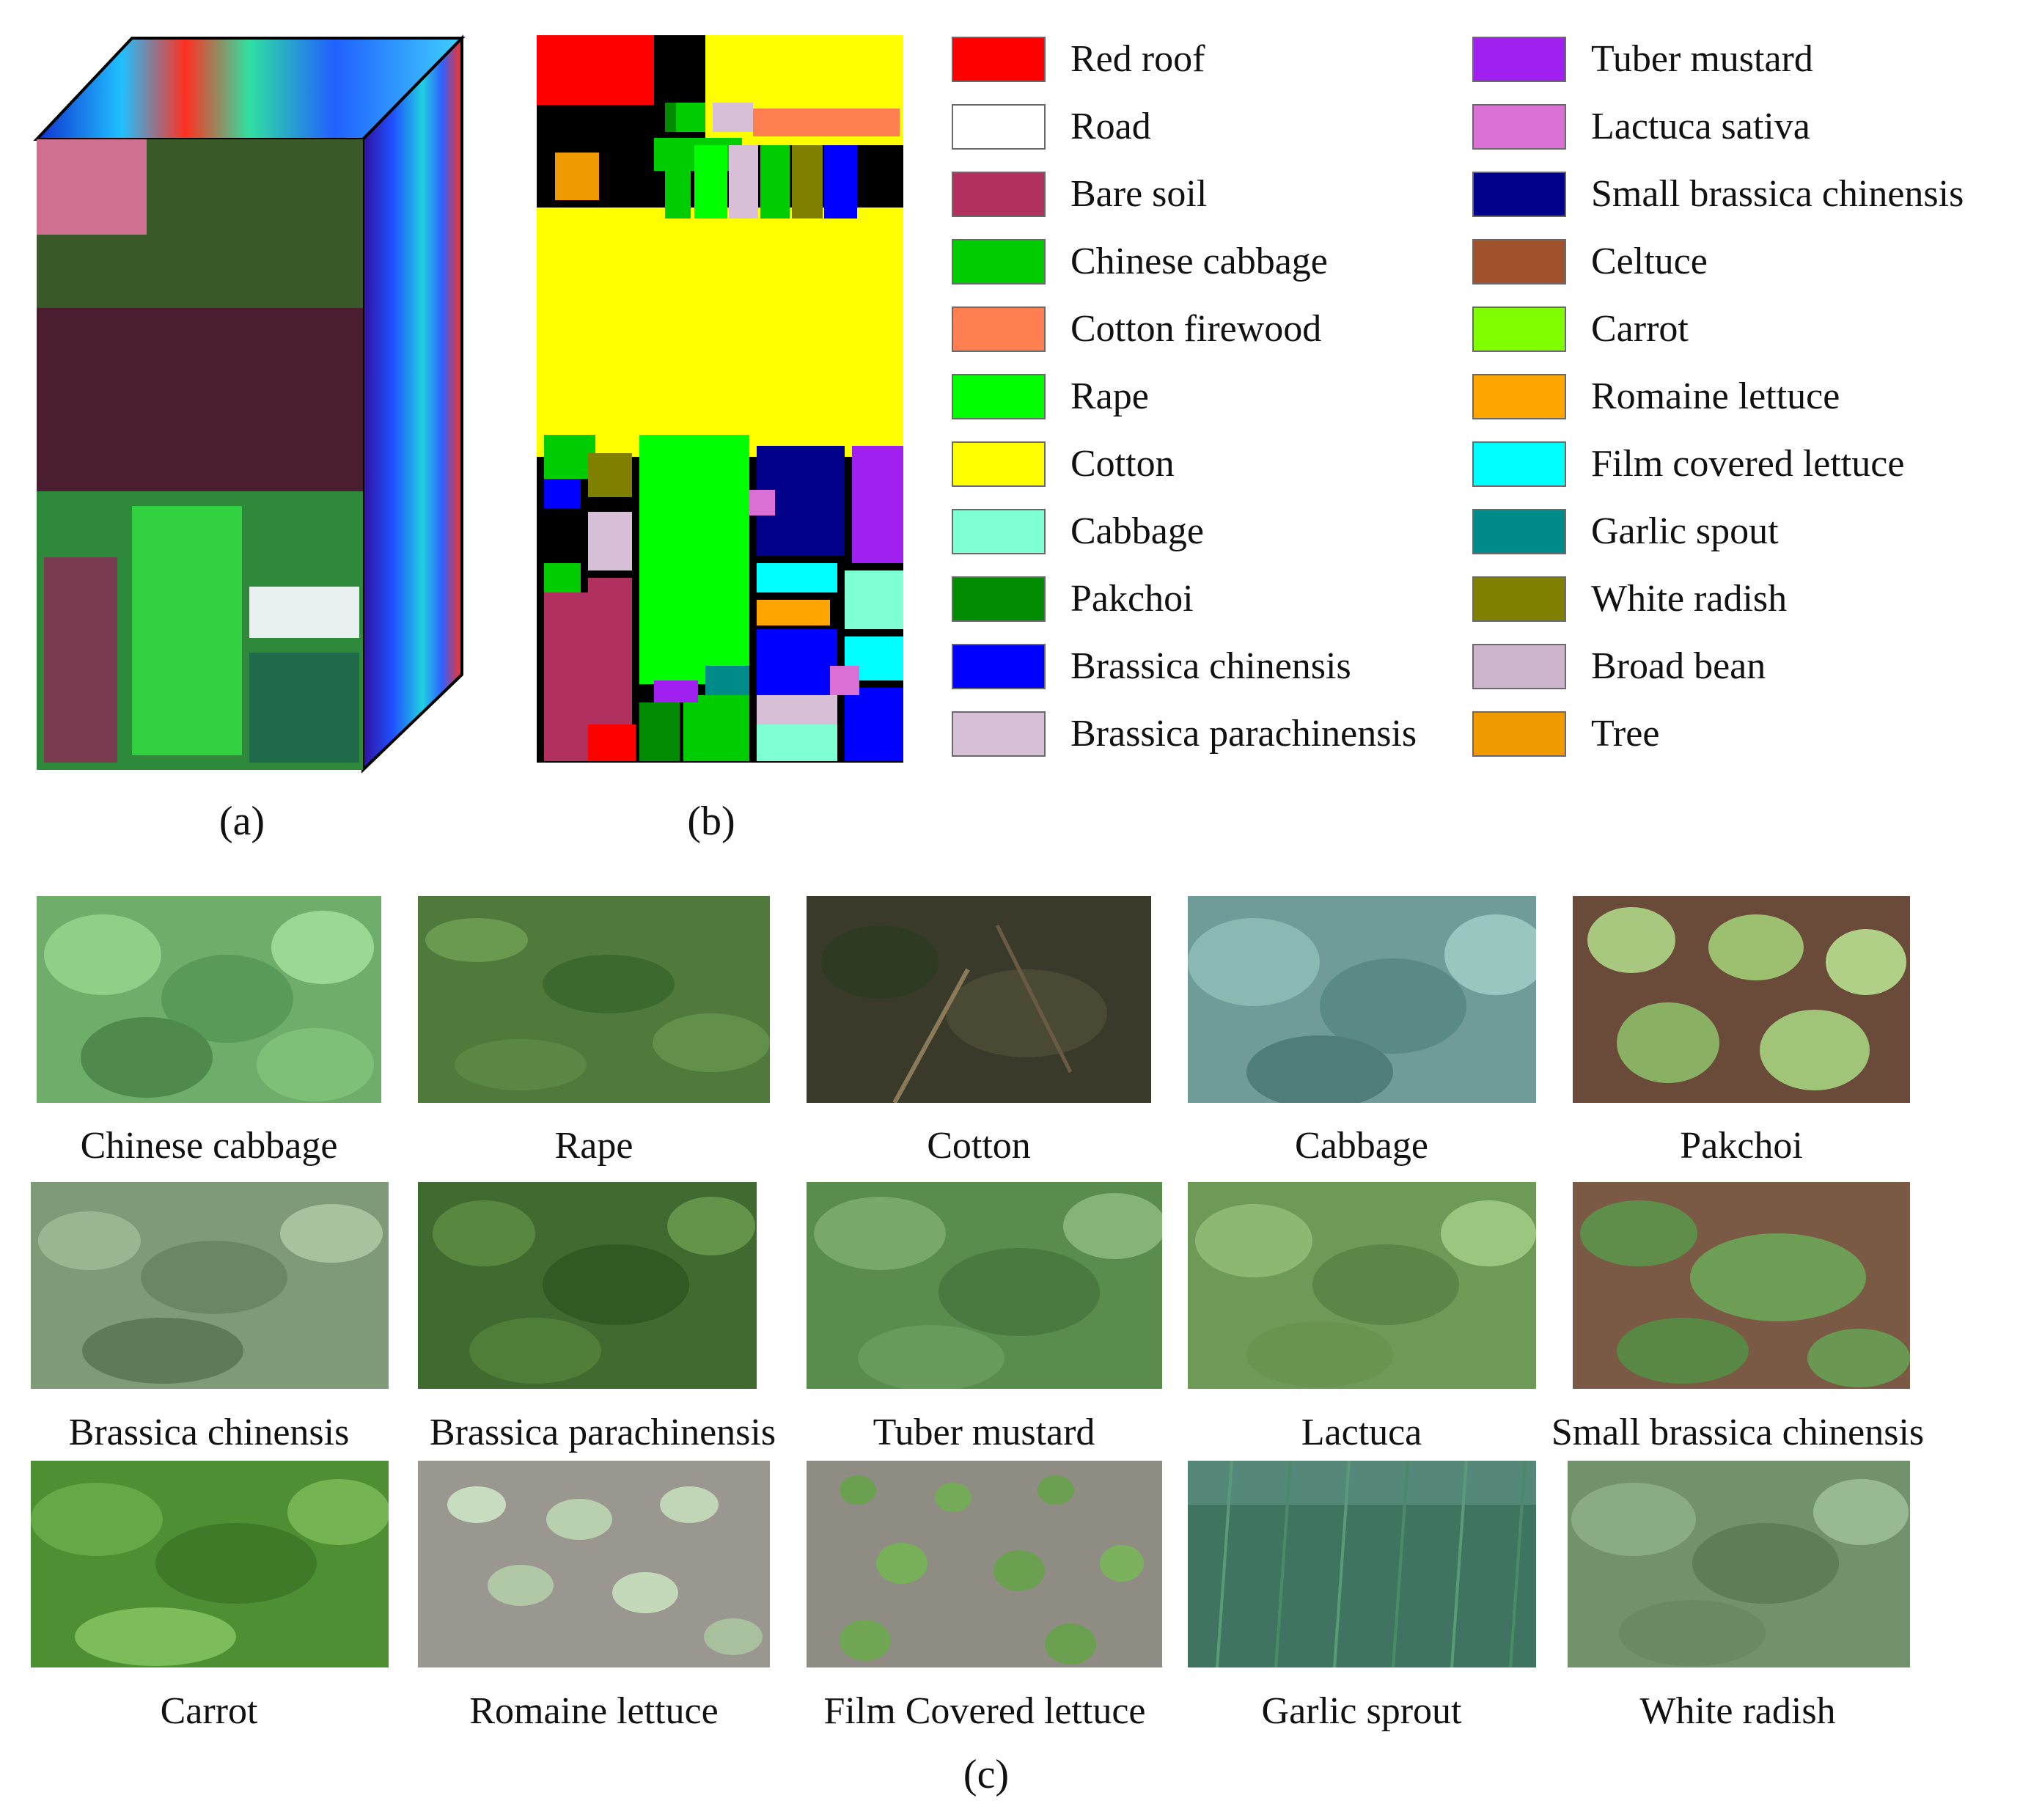 Image resolution: width=2020 pixels, height=1820 pixels. I want to click on legend-label: Tree, so click(1626, 734).